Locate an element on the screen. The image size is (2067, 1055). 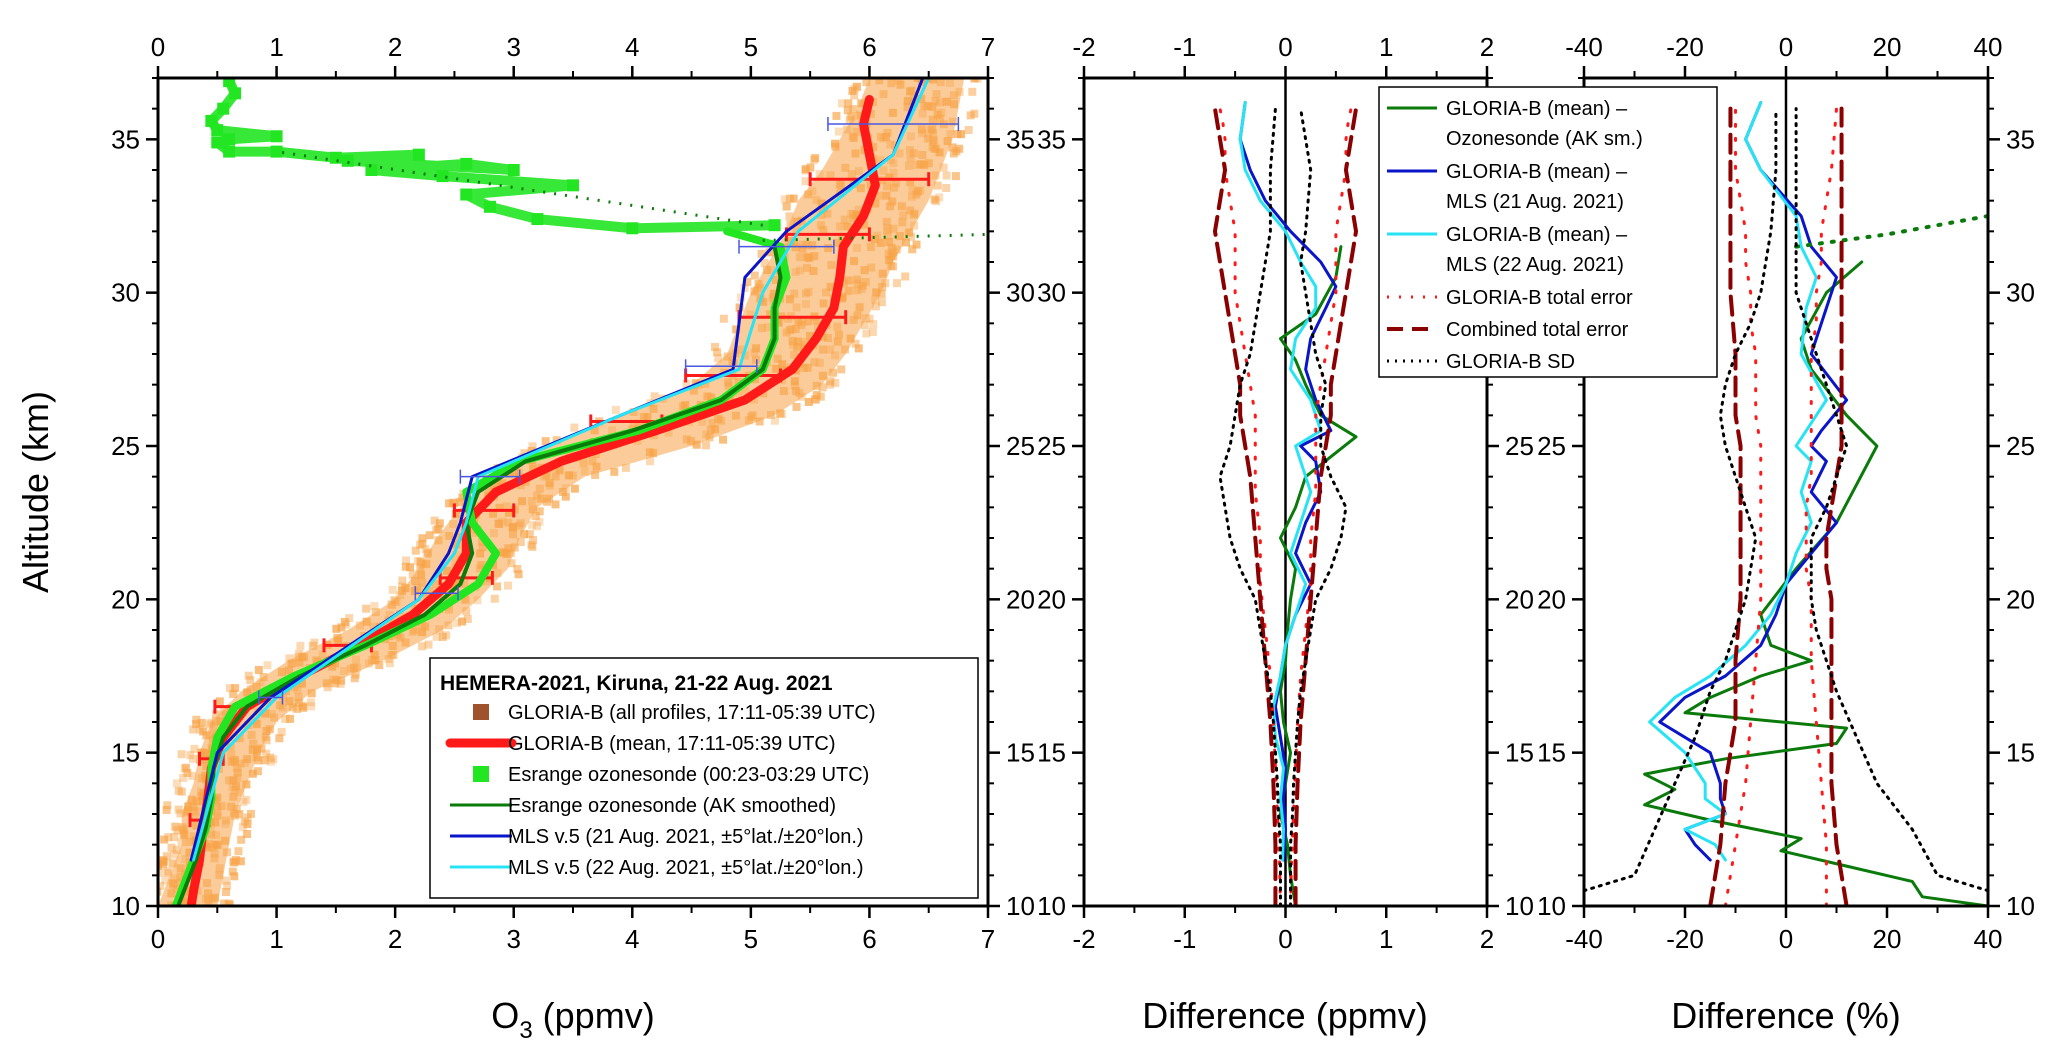
y-tick-label: 20 is located at coordinates (125, 599).